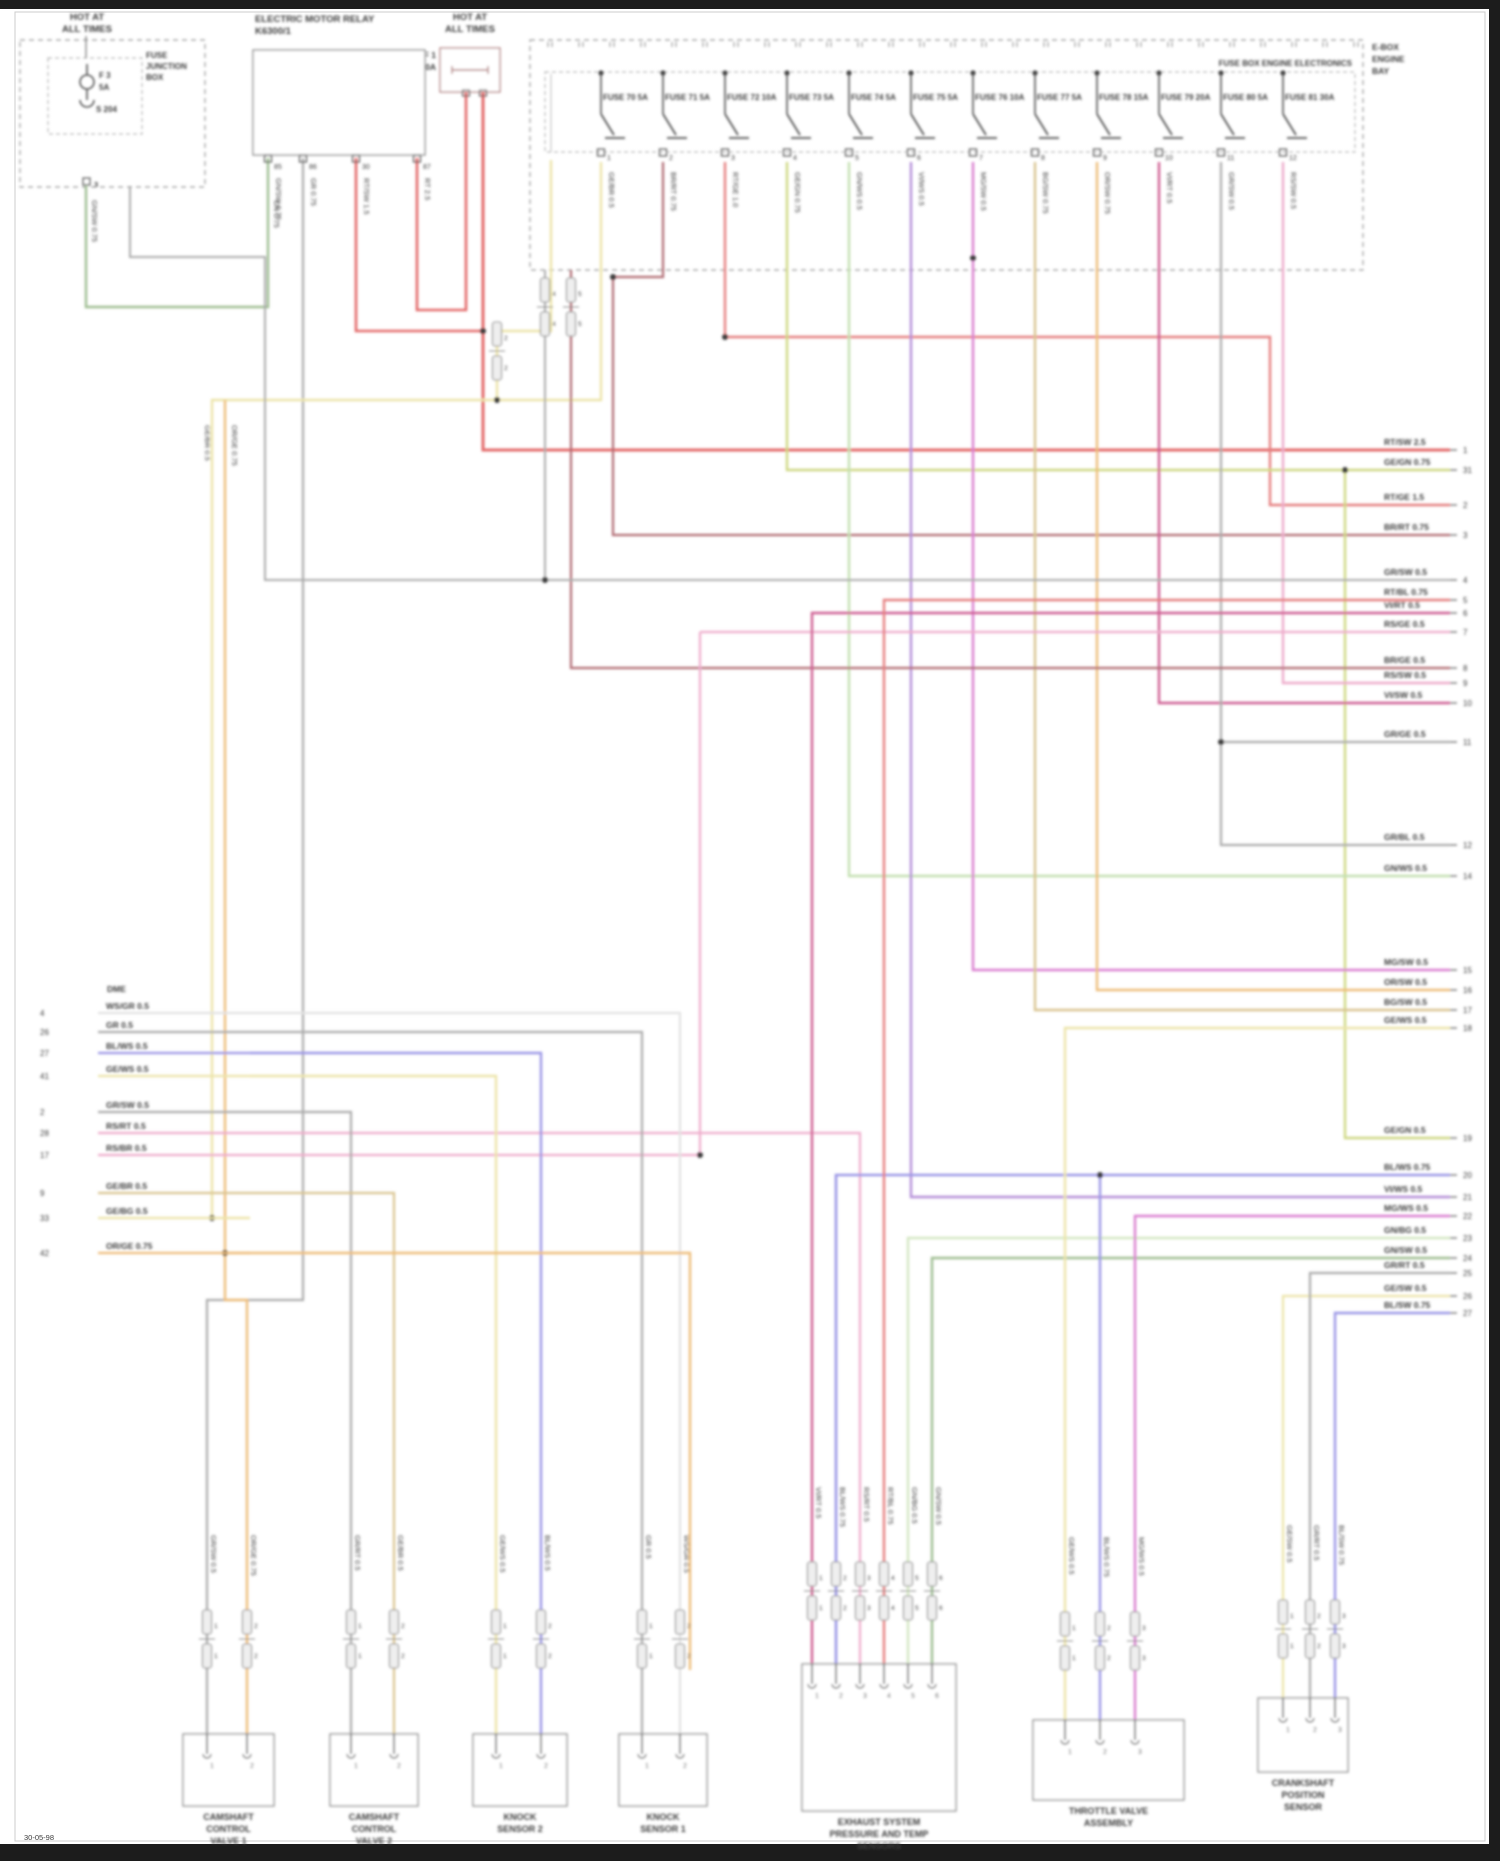 Image resolution: width=1500 pixels, height=1861 pixels. What do you see at coordinates (301, 1422) in the screenshot?
I see `wire-gray` at bounding box center [301, 1422].